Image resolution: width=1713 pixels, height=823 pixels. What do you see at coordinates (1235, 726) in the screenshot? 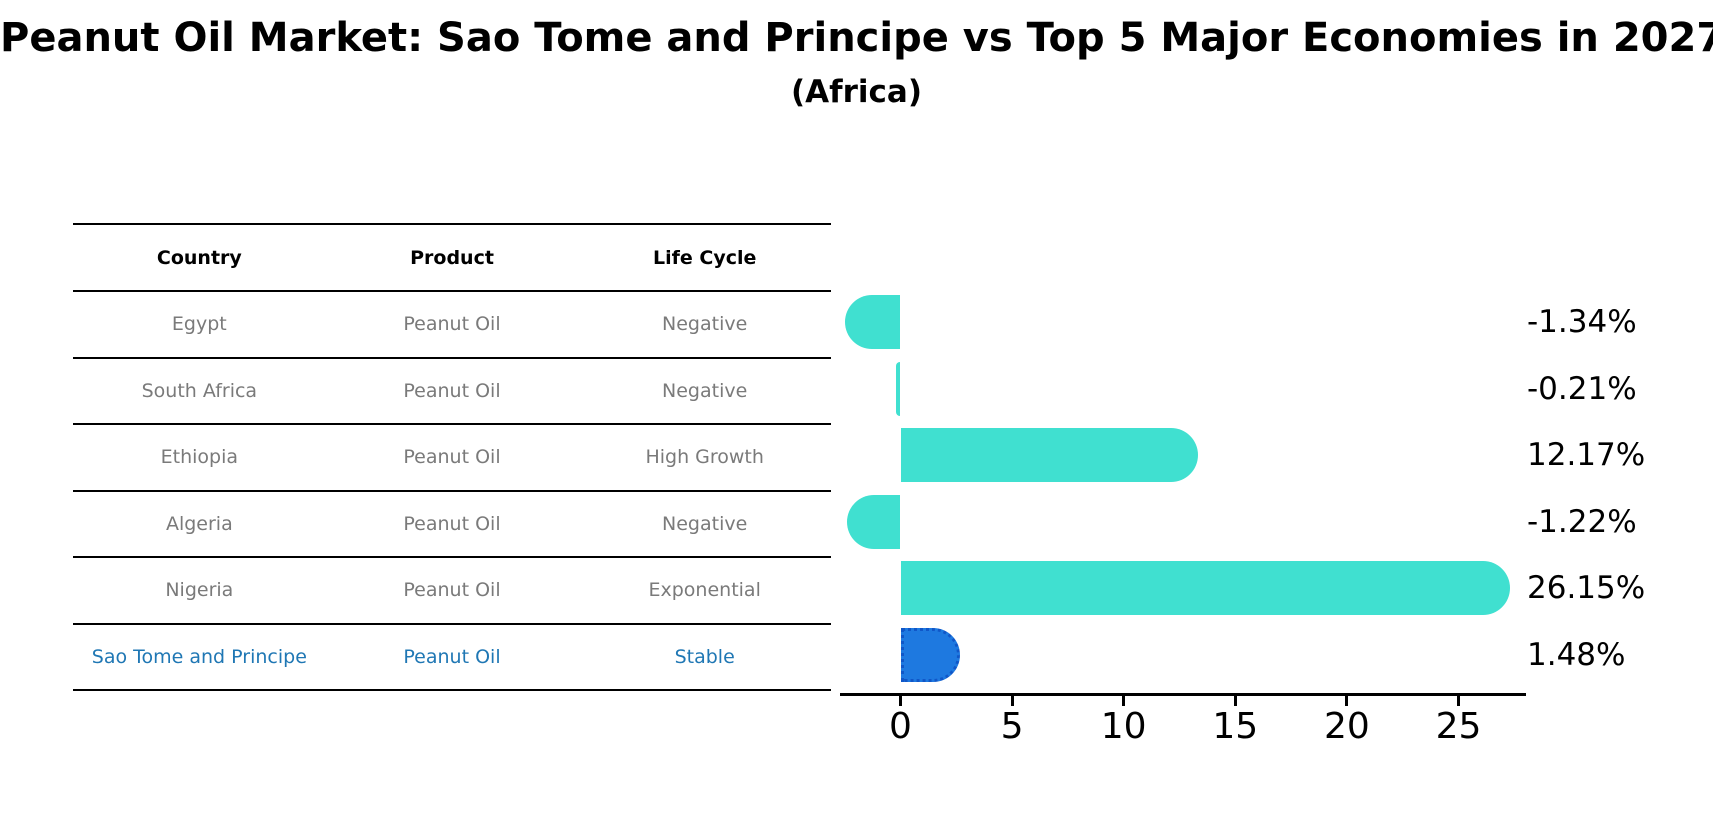
I see `x-axis-tick-label: 15` at bounding box center [1235, 726].